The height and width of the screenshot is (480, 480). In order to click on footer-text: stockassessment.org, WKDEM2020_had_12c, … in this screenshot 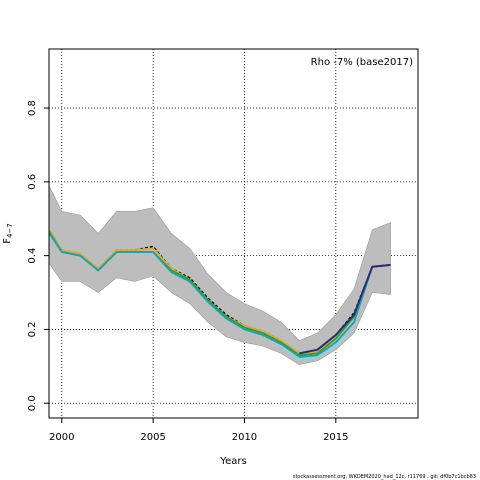, I will do `click(384, 477)`.